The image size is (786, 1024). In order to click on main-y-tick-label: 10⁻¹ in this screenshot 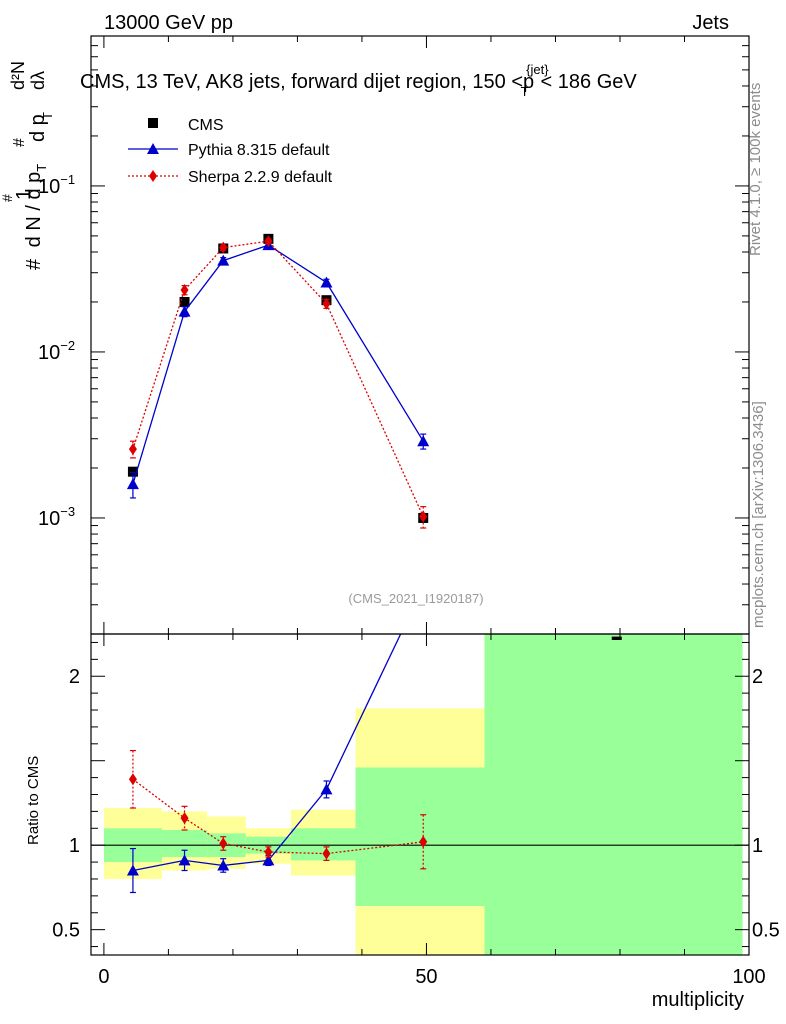, I will do `click(56, 185)`.